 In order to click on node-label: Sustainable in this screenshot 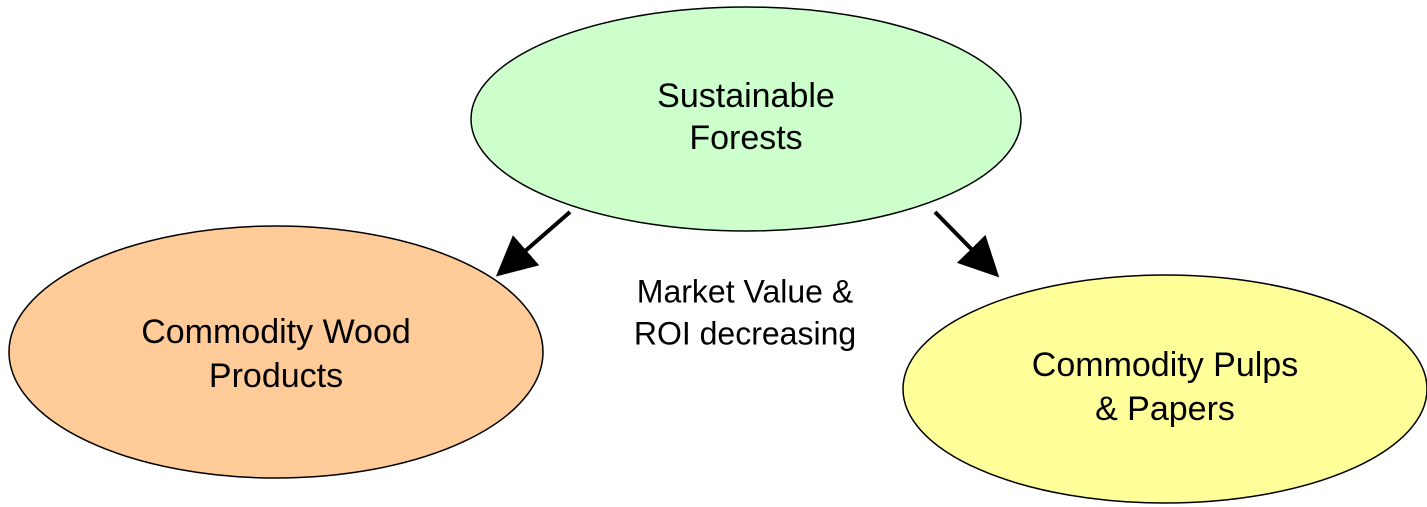, I will do `click(746, 96)`.